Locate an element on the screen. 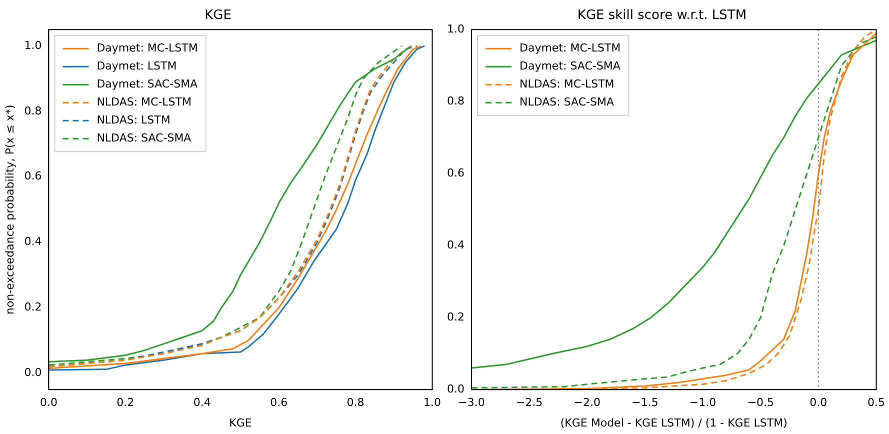 The image size is (889, 434). y-axis-title: non-exceedance probability, P(x ≤ x*) is located at coordinates (9, 209).